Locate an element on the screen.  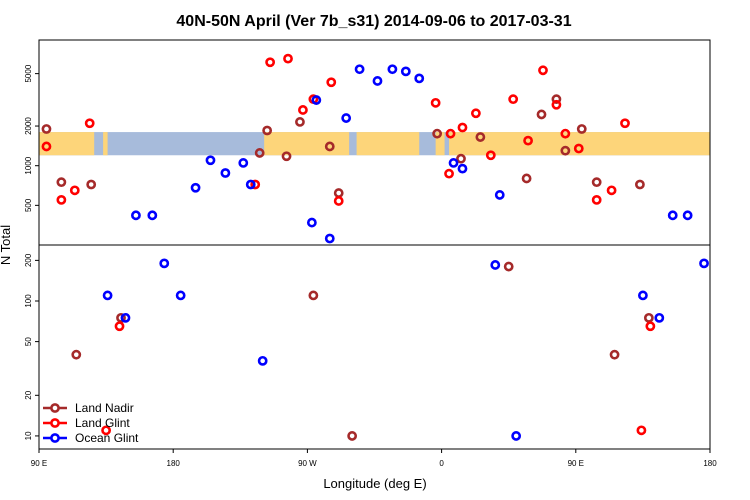
y-axis-label: N Total is located at coordinates (6, 245).